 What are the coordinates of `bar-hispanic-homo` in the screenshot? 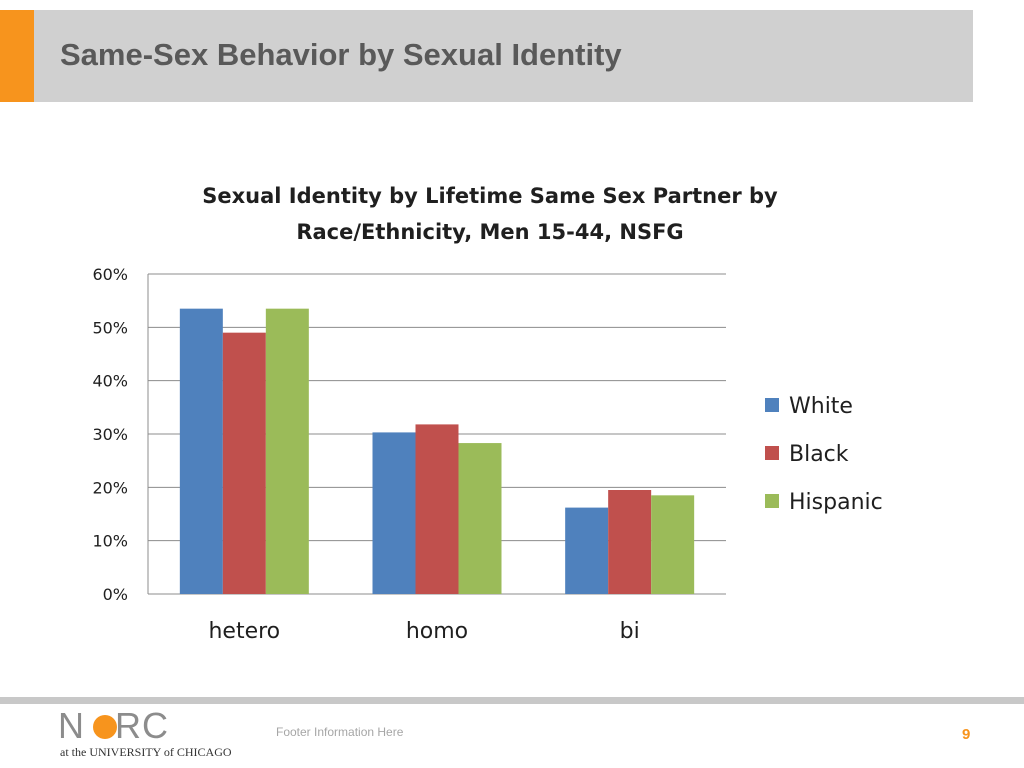 It's located at (480, 518).